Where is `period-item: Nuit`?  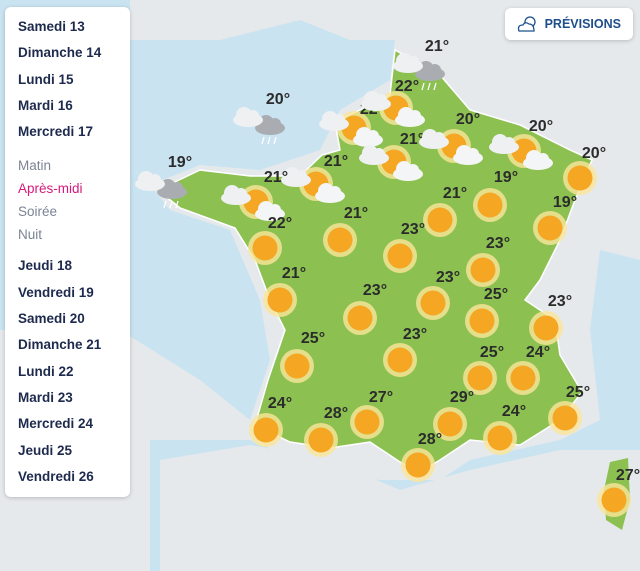 period-item: Nuit is located at coordinates (30, 235).